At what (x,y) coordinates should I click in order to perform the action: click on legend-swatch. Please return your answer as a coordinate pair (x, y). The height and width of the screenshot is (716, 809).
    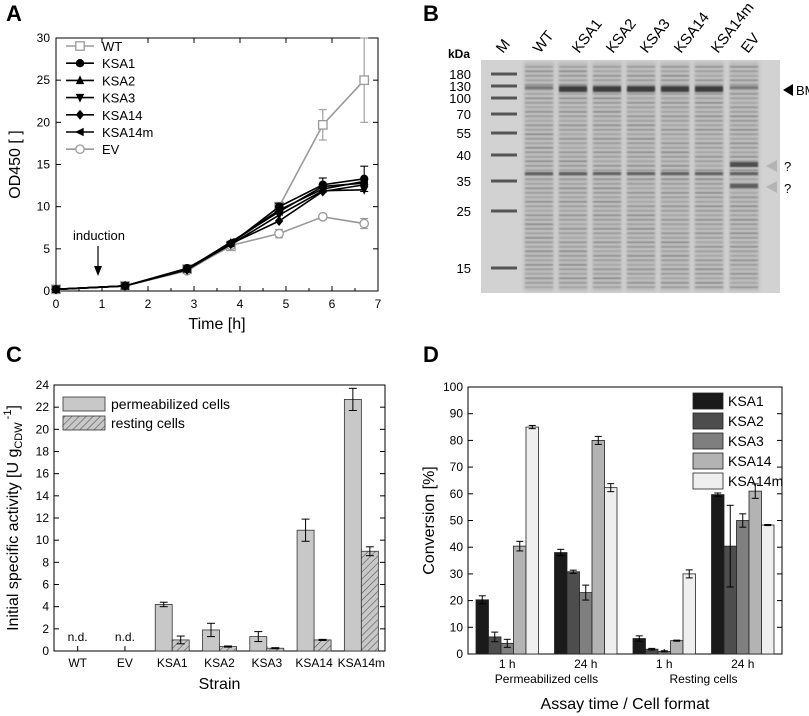
    Looking at the image, I should click on (708, 481).